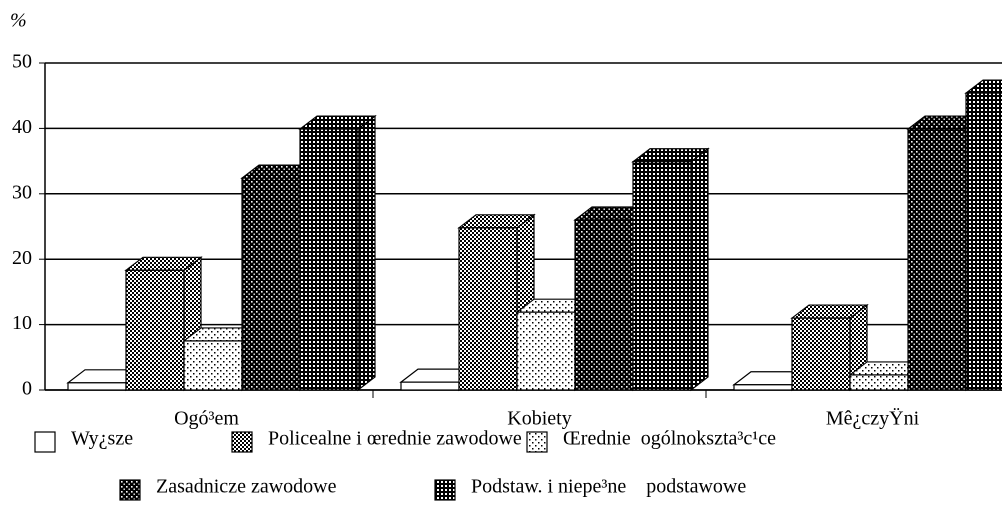 The image size is (1002, 532). Describe the element at coordinates (608, 487) in the screenshot. I see `legend-label: Podstaw. i niepe³ne podstawowe` at that location.